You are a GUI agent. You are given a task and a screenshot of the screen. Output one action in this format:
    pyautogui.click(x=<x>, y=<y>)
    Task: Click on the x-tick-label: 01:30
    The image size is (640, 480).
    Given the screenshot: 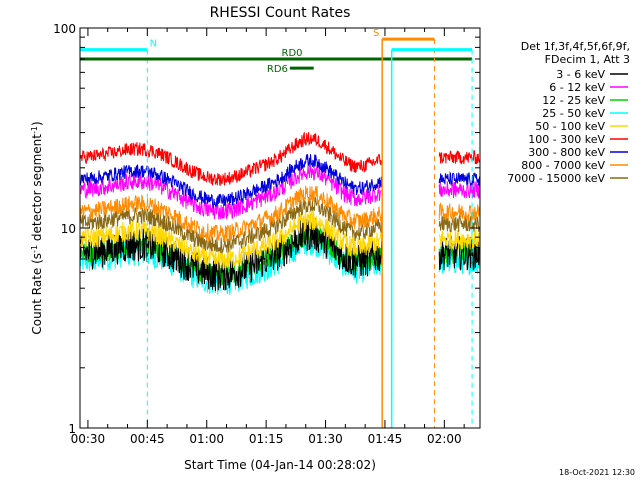 What is the action you would take?
    pyautogui.click(x=325, y=439)
    